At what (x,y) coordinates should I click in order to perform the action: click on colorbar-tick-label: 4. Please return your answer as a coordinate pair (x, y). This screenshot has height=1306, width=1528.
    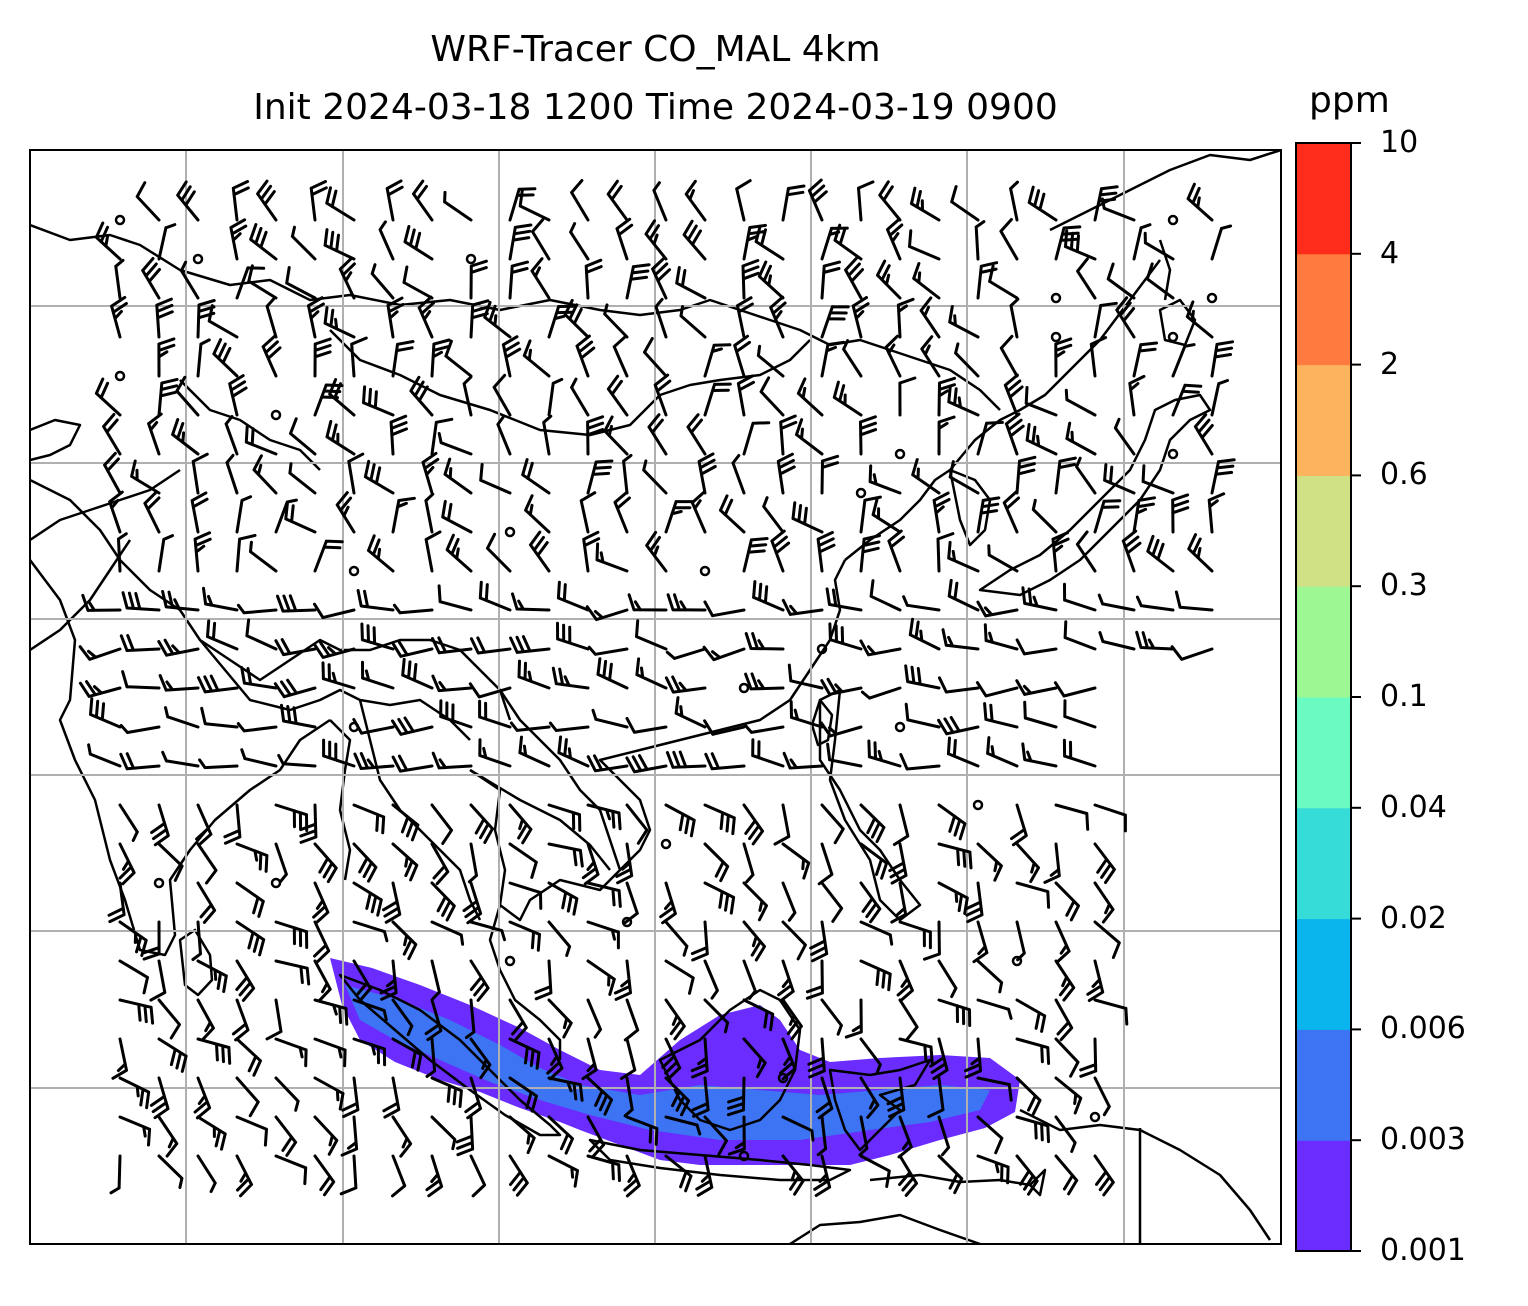
    Looking at the image, I should click on (1390, 253).